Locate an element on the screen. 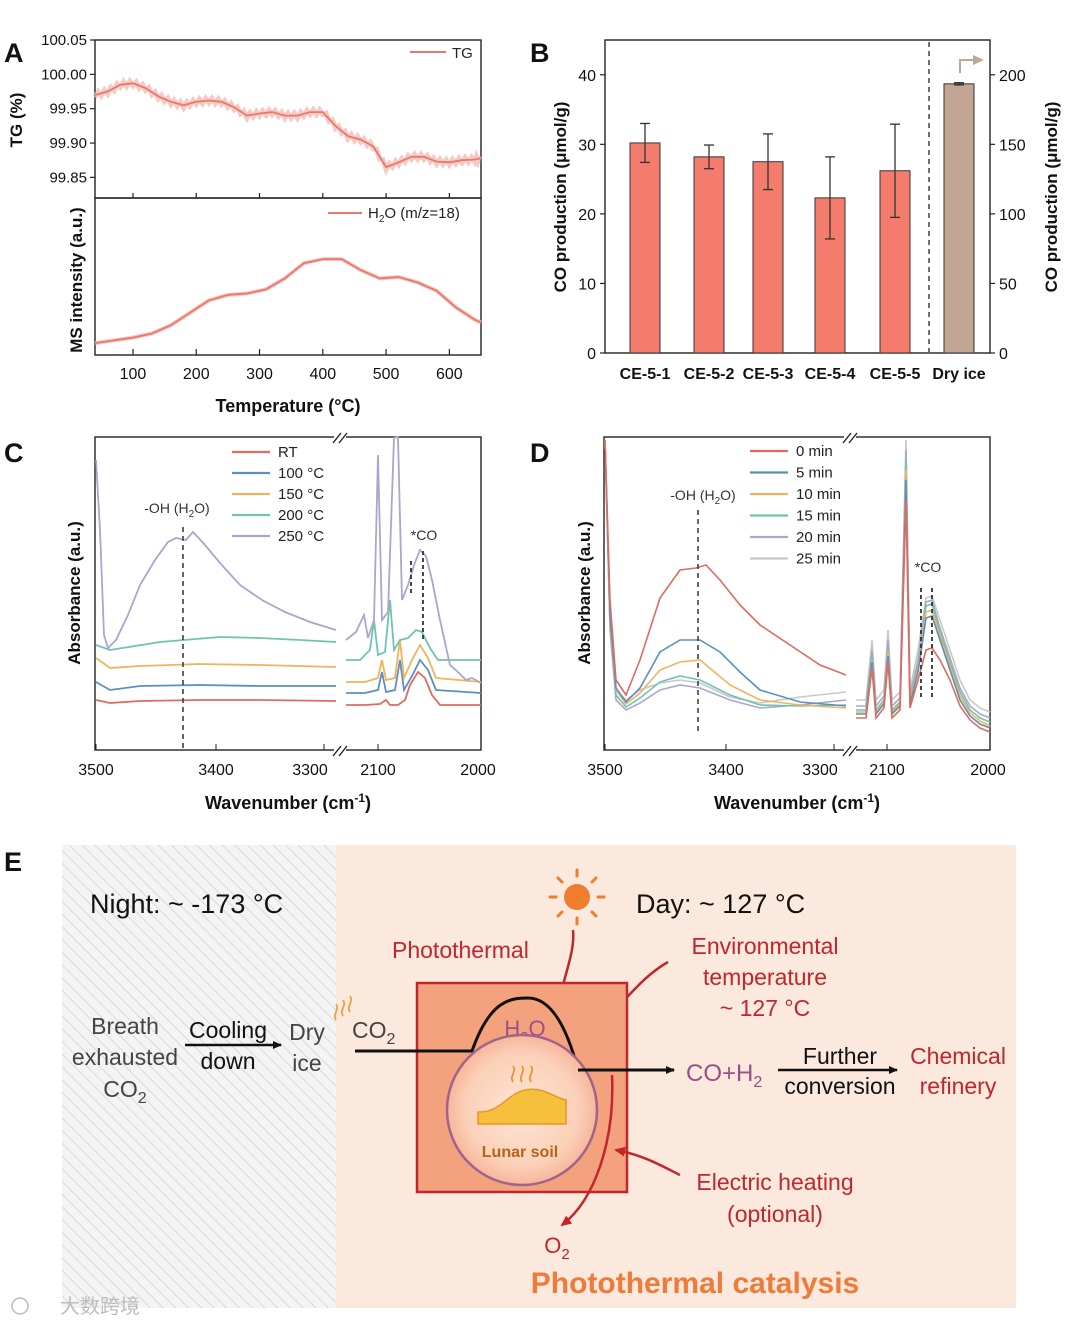  co-right-y-label: CO production (μmol/g) is located at coordinates (1051, 197).